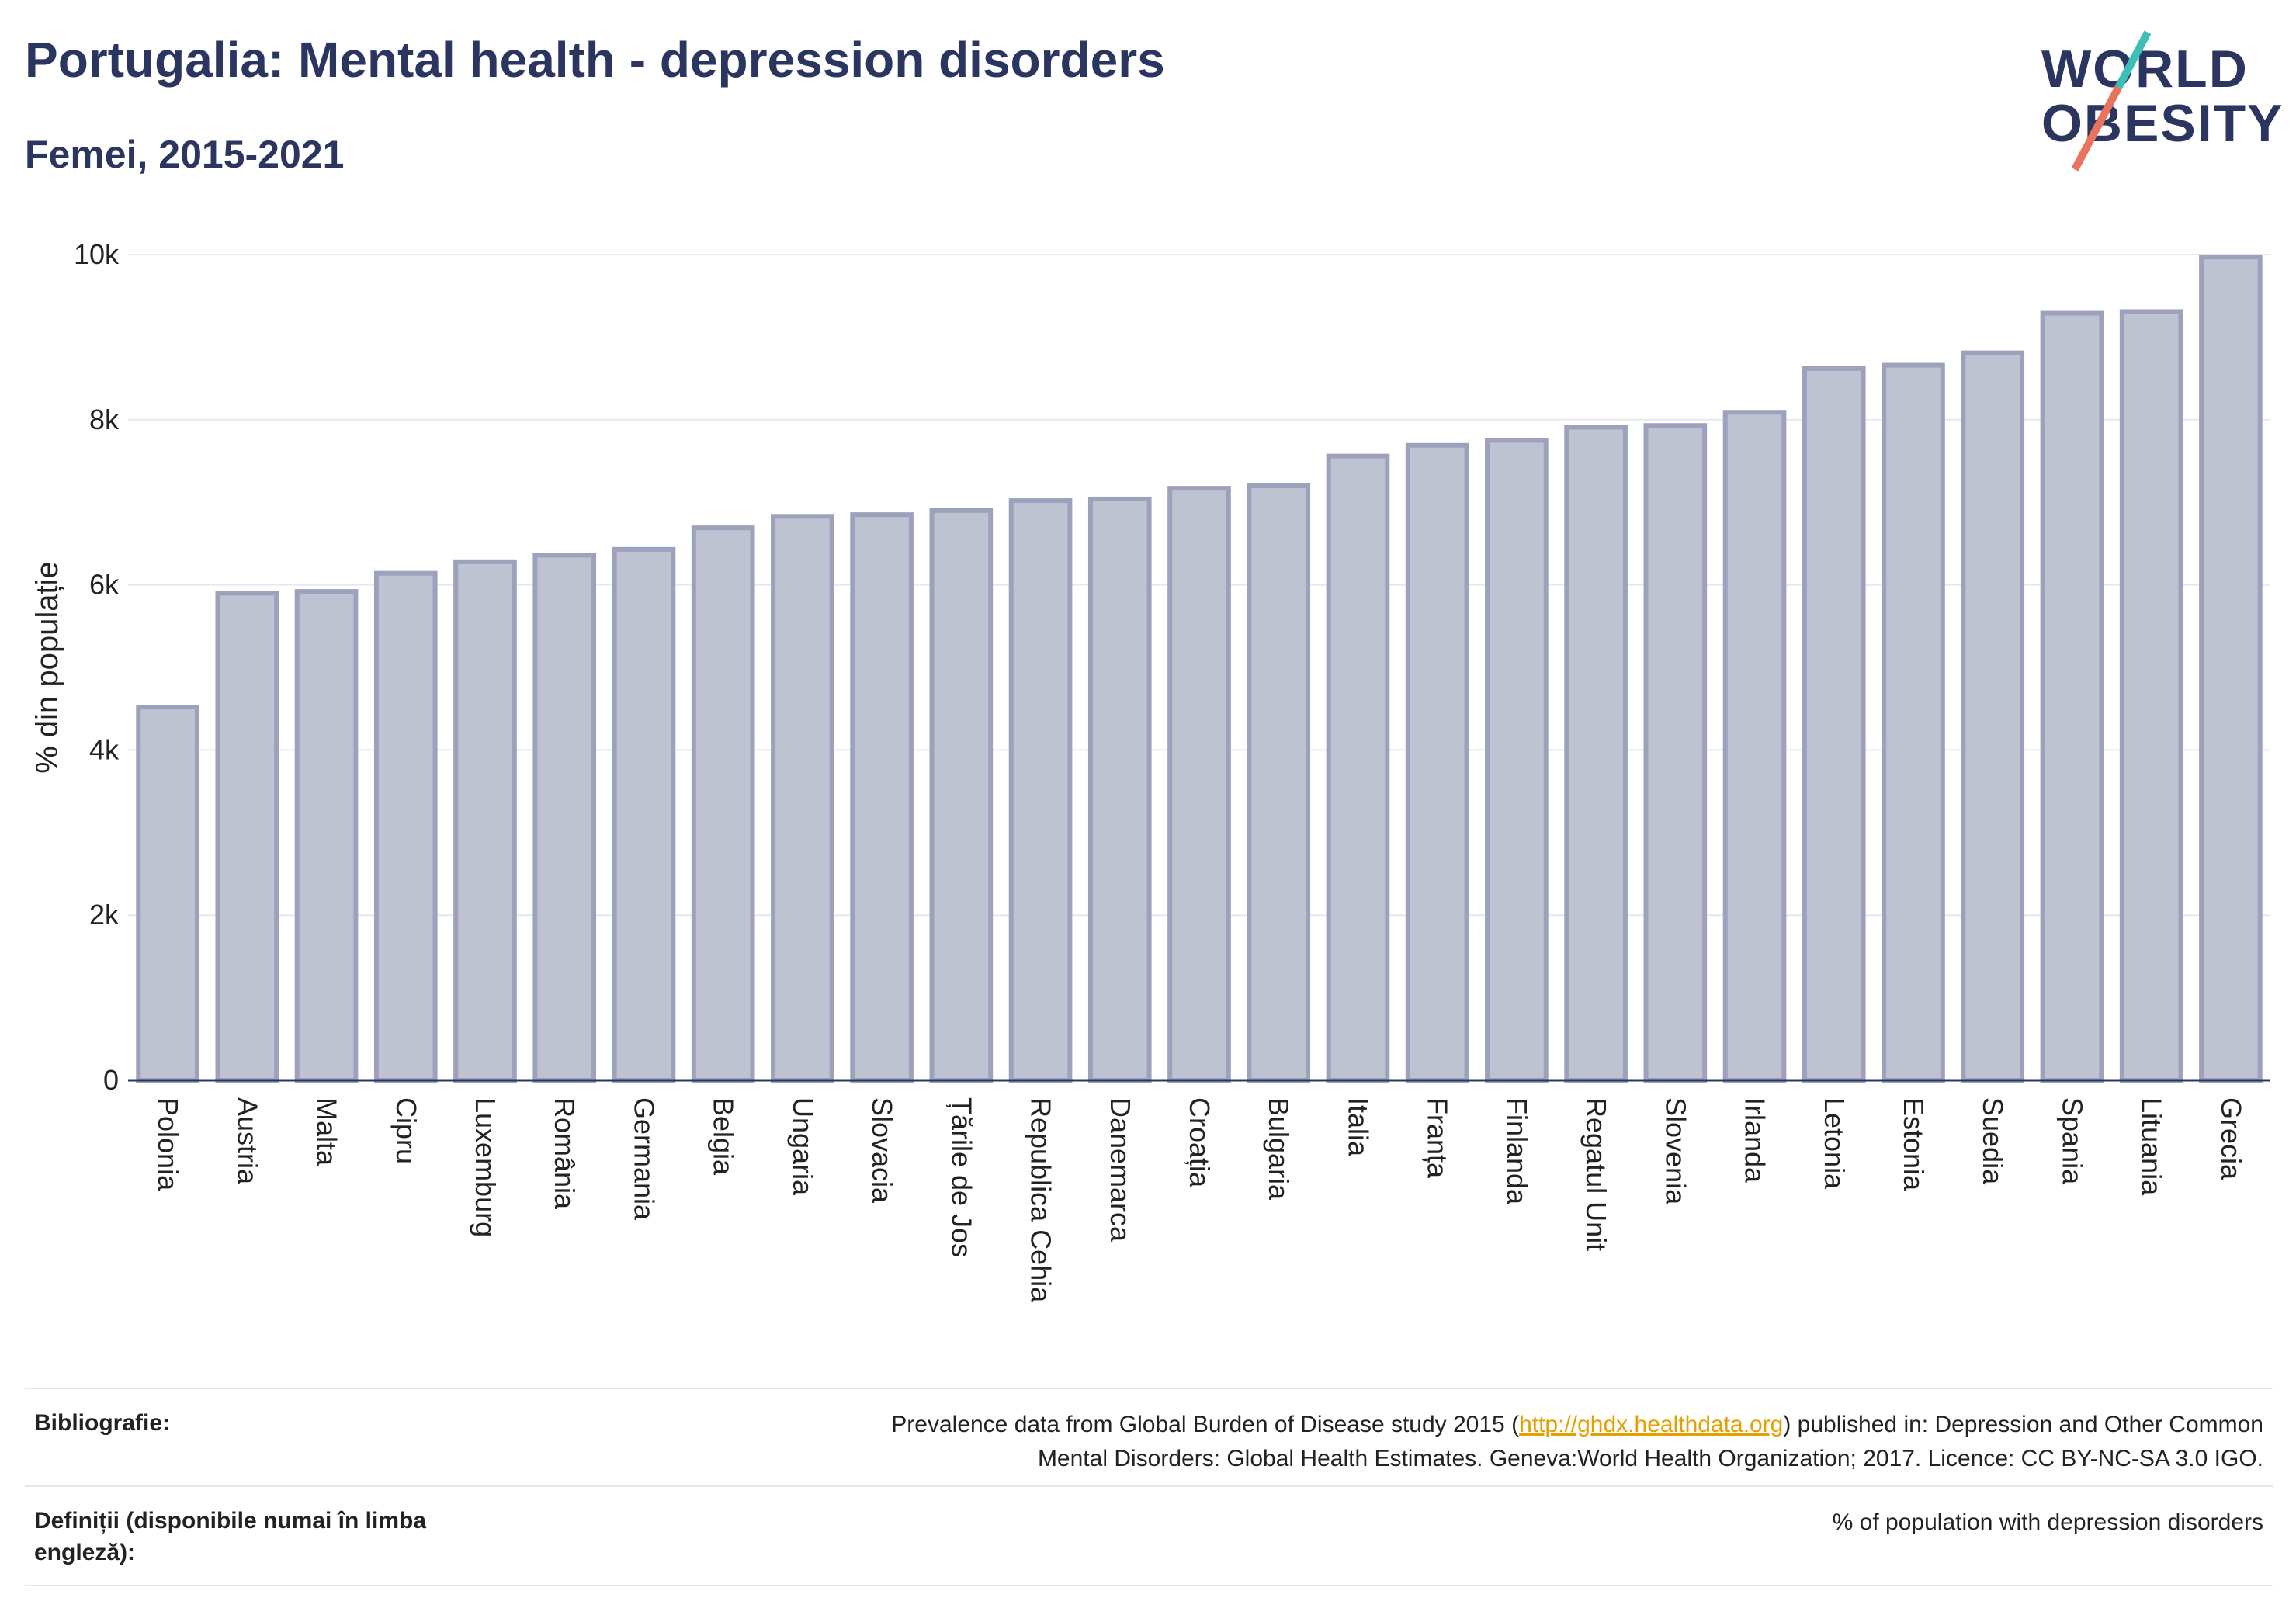 Image resolution: width=2296 pixels, height=1622 pixels. I want to click on bar-ungaria, so click(802, 798).